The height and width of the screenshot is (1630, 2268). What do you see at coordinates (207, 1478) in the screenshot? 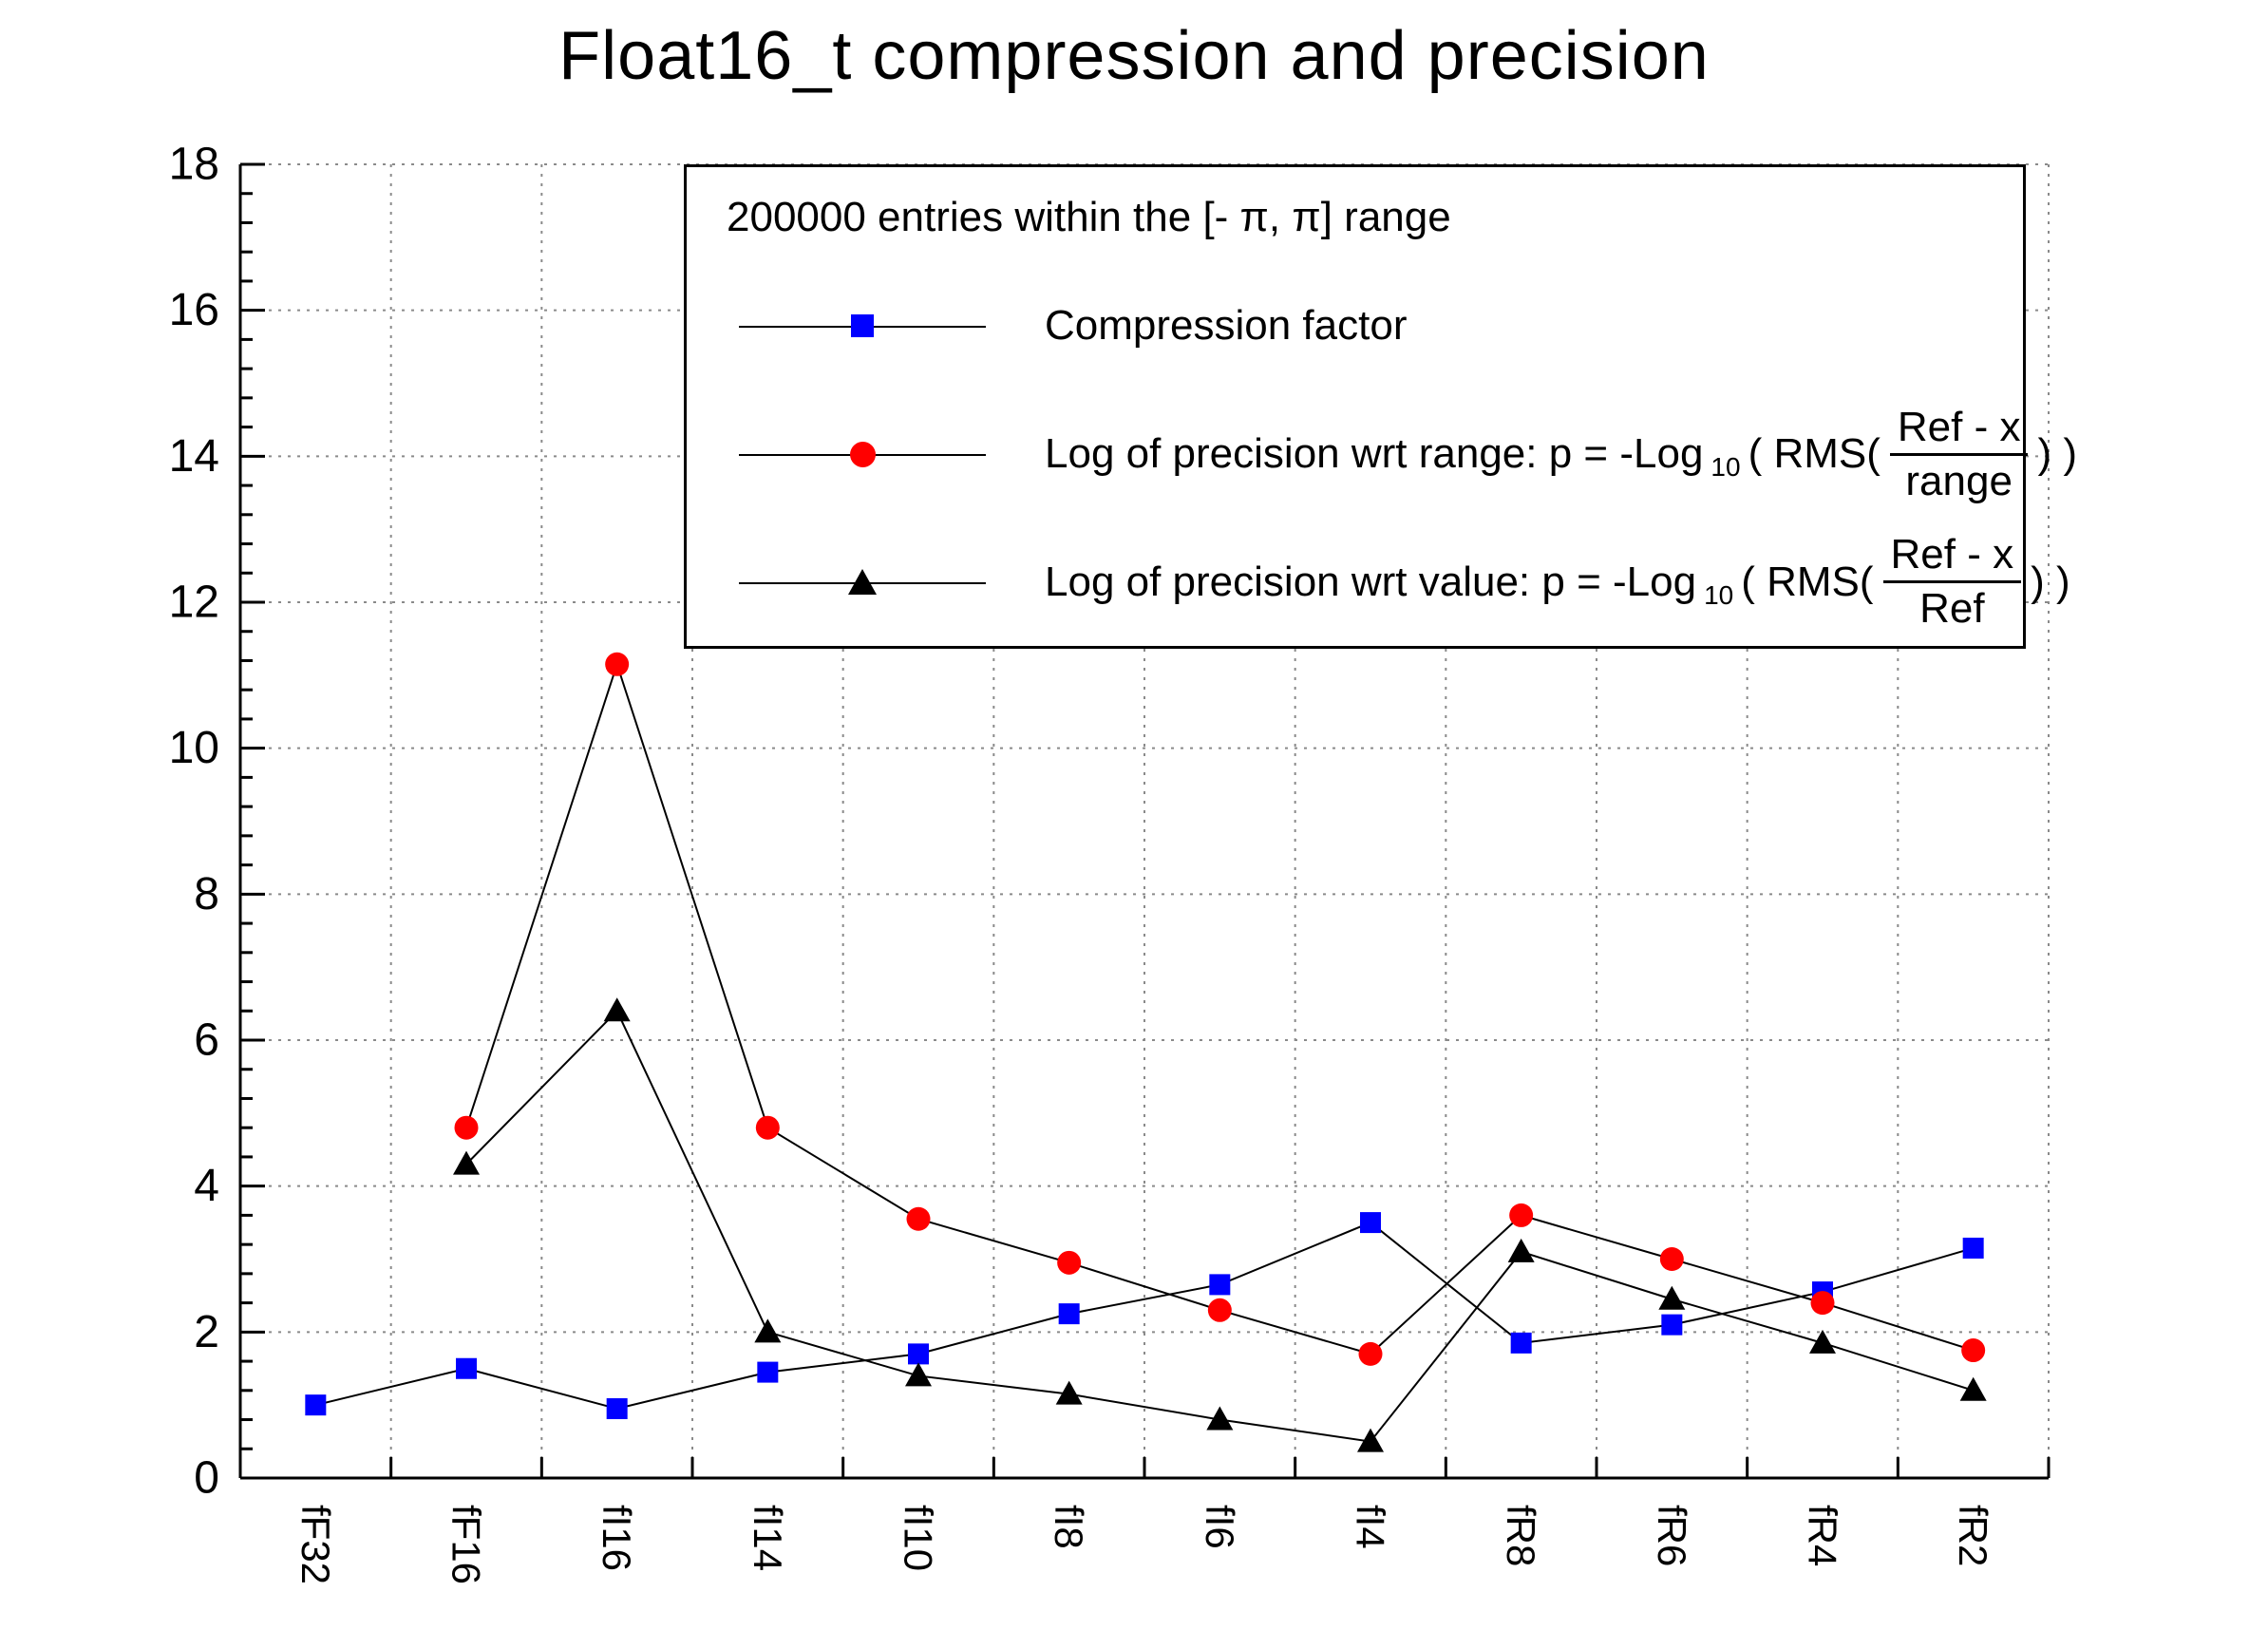
I see `y-tick-label: 0` at bounding box center [207, 1478].